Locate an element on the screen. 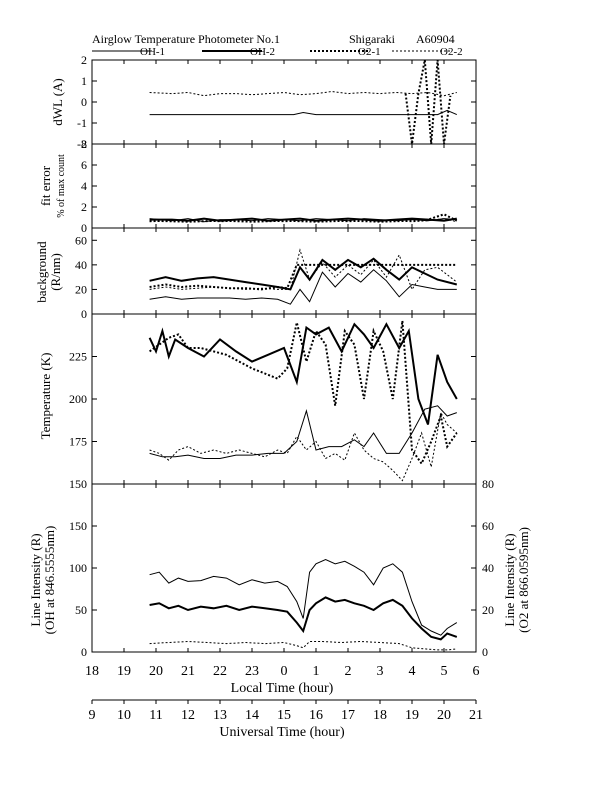 This screenshot has width=612, height=792. panel-intensity is located at coordinates (284, 568).